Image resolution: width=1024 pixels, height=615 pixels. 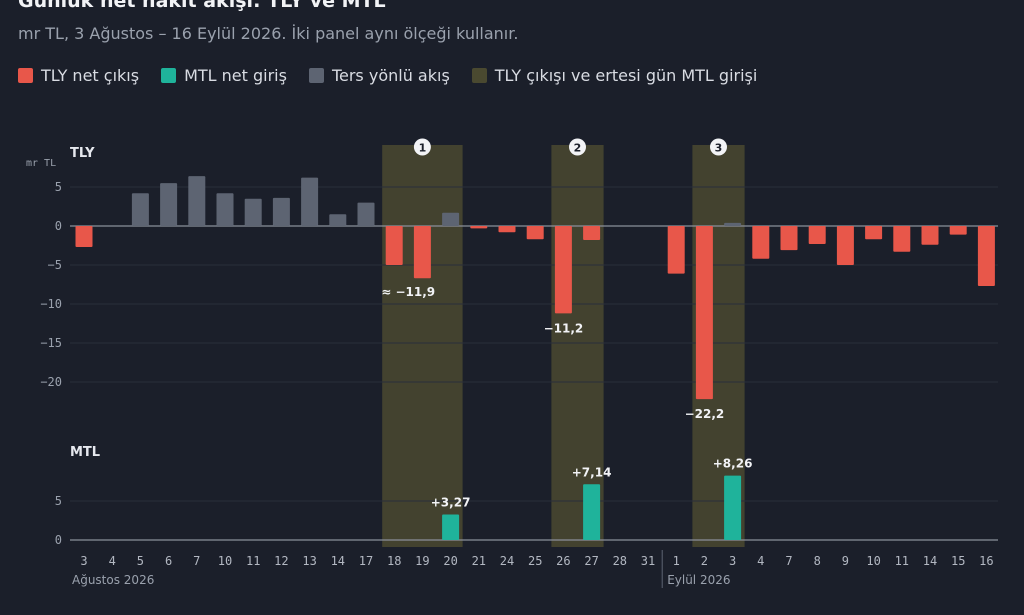 I want to click on xtick-13: 20, so click(x=450, y=561).